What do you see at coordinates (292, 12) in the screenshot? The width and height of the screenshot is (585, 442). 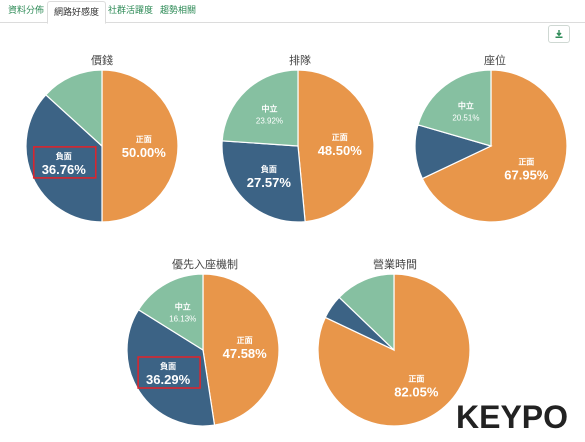 I see `tab-bar: 資料分佈 網路好感度 社群活躍度 趨勢相關` at bounding box center [292, 12].